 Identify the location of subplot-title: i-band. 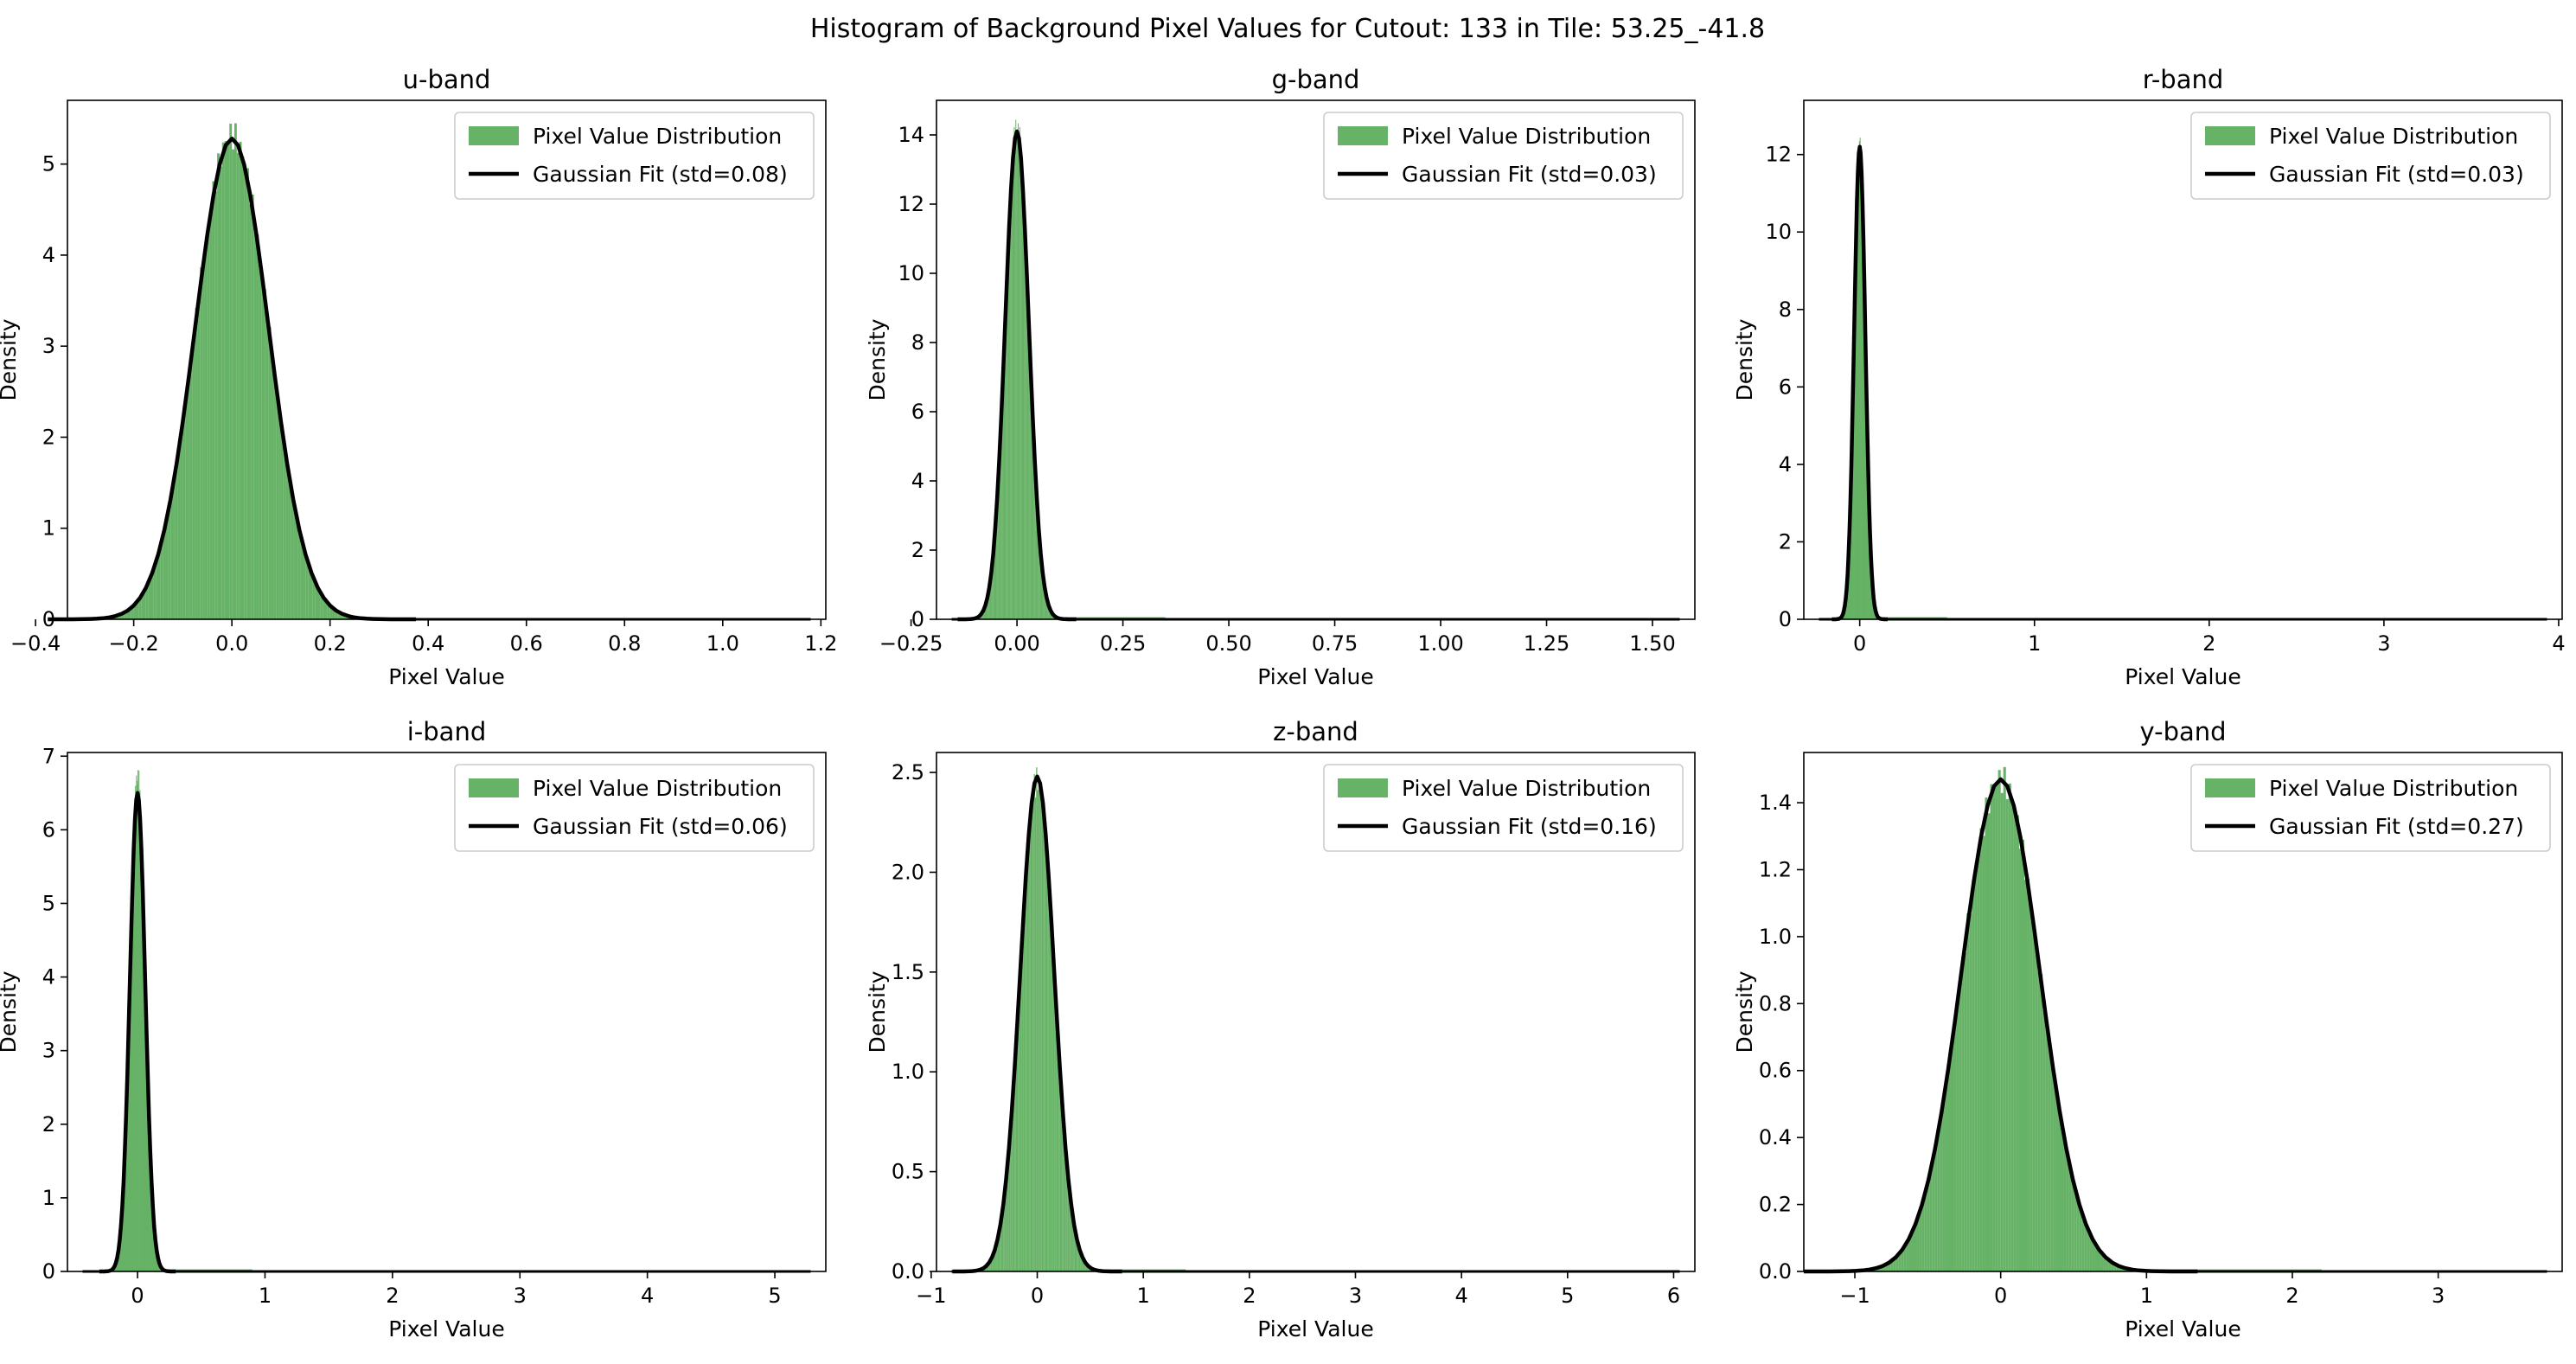
(447, 731).